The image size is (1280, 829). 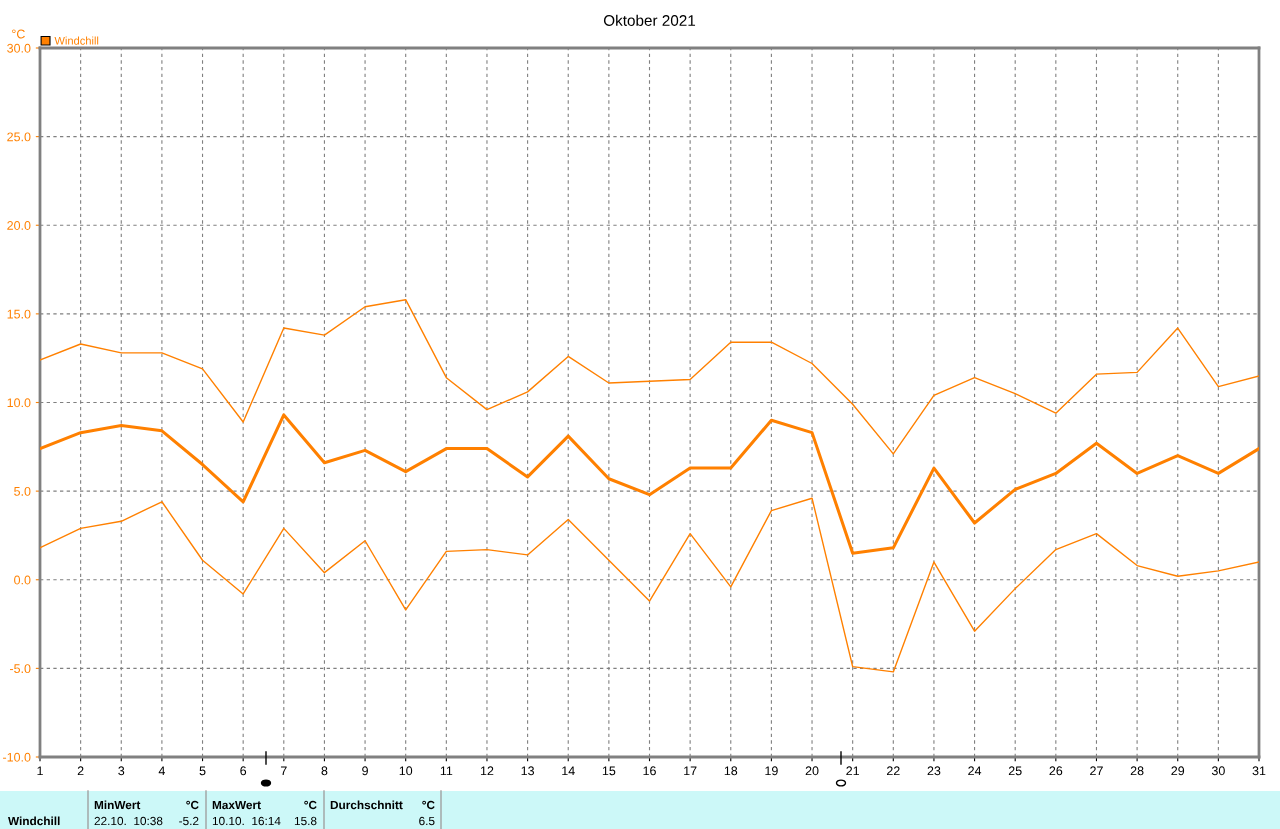 What do you see at coordinates (427, 821) in the screenshot?
I see `text: 6.5` at bounding box center [427, 821].